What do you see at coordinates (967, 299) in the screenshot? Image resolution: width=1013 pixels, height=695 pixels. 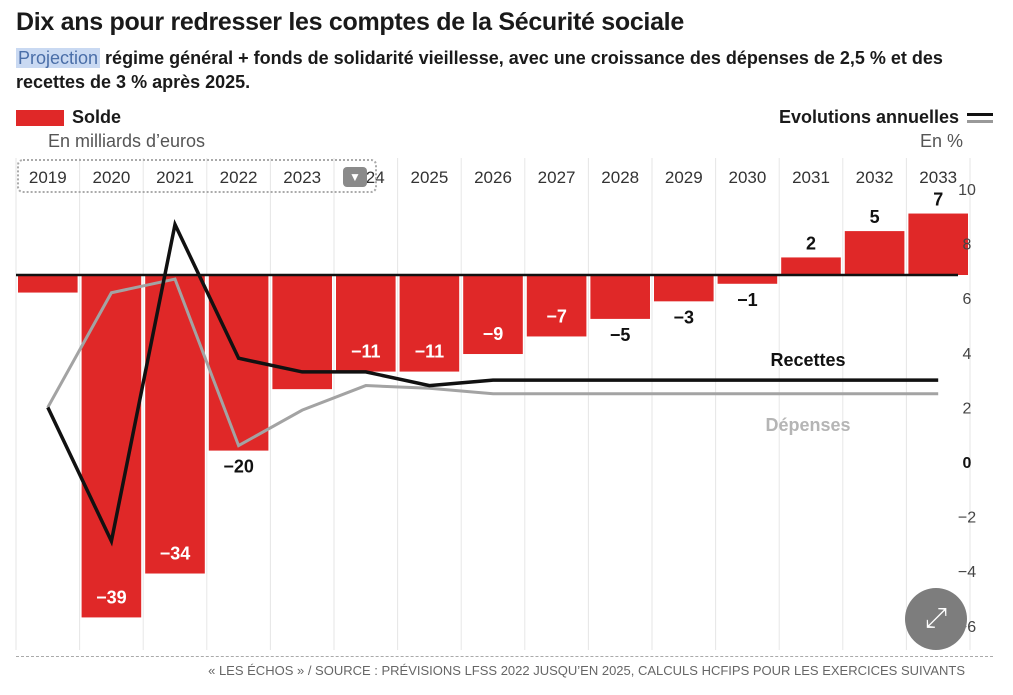 I see `right-axis-tick: 6` at bounding box center [967, 299].